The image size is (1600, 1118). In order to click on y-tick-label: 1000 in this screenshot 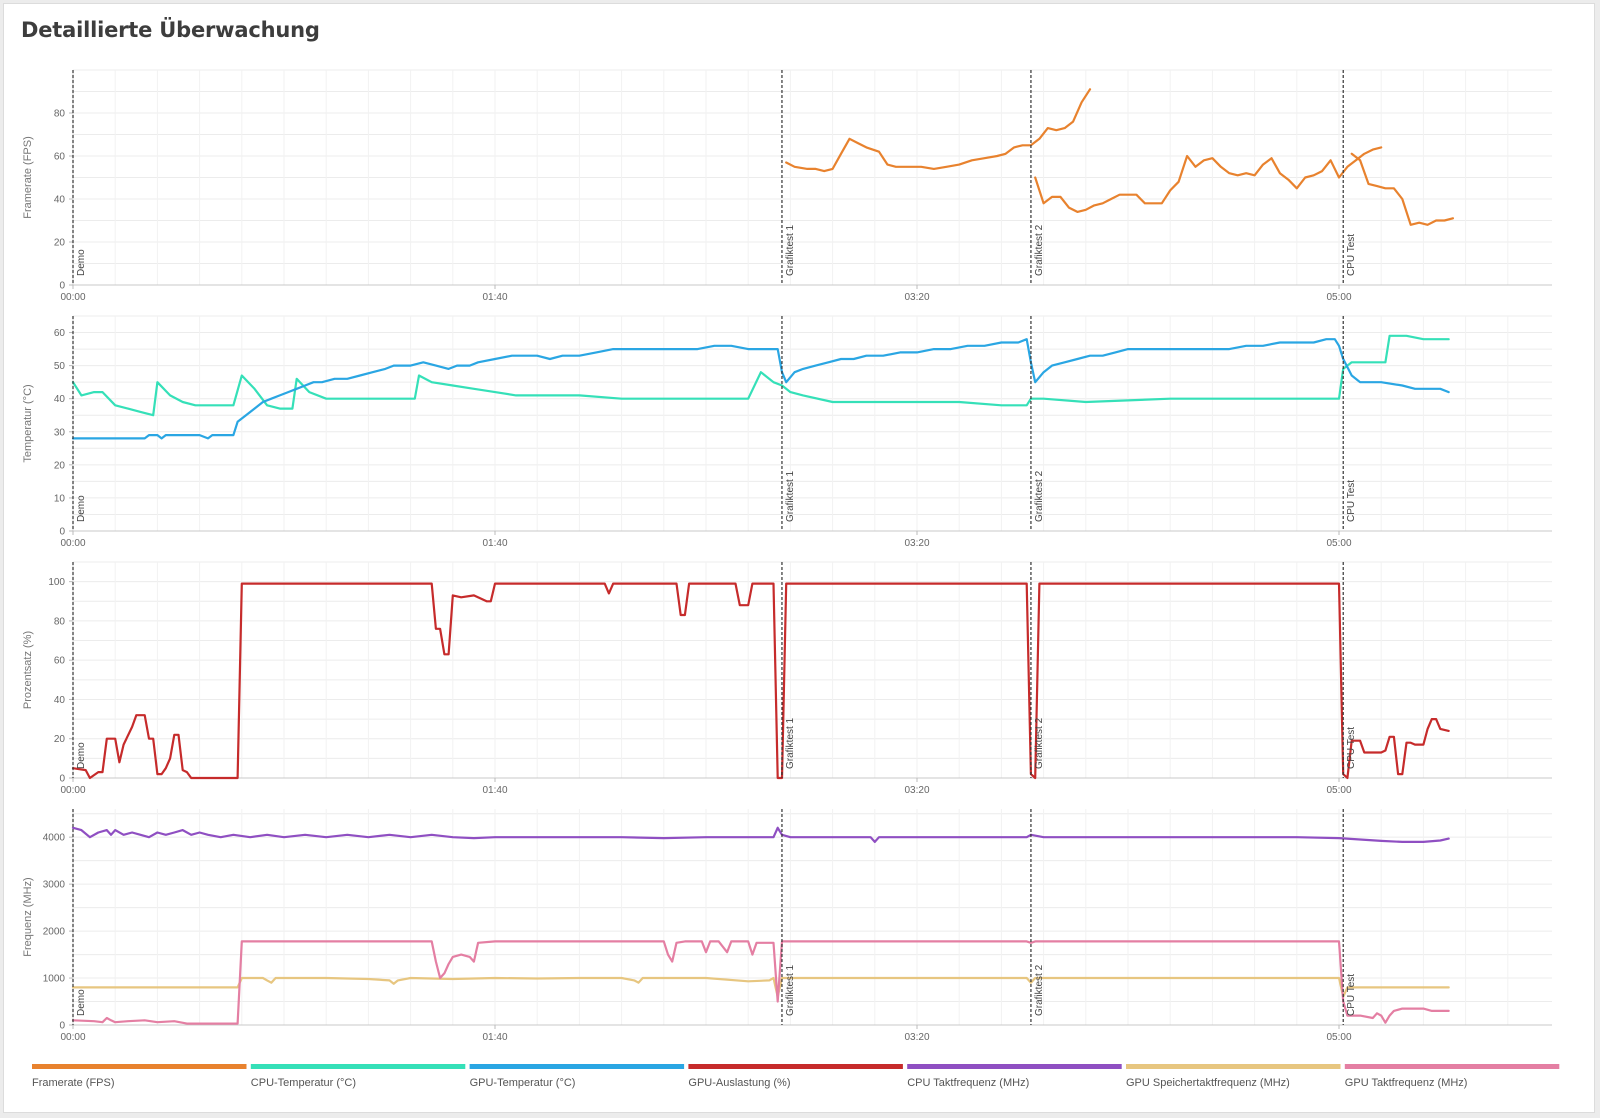, I will do `click(54, 979)`.